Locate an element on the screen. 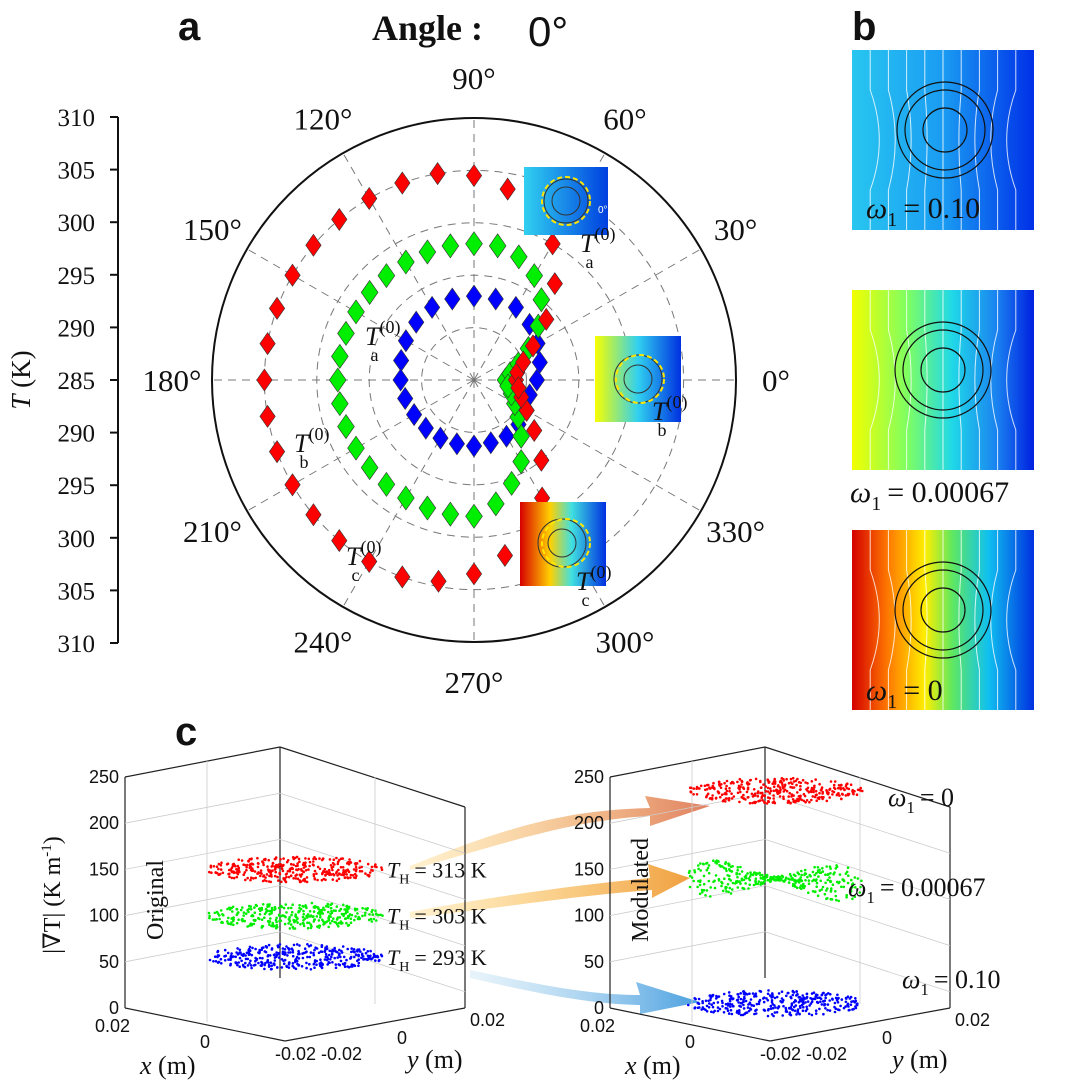 The height and width of the screenshot is (1084, 1080). axis-frame is located at coordinates (690, 1024).